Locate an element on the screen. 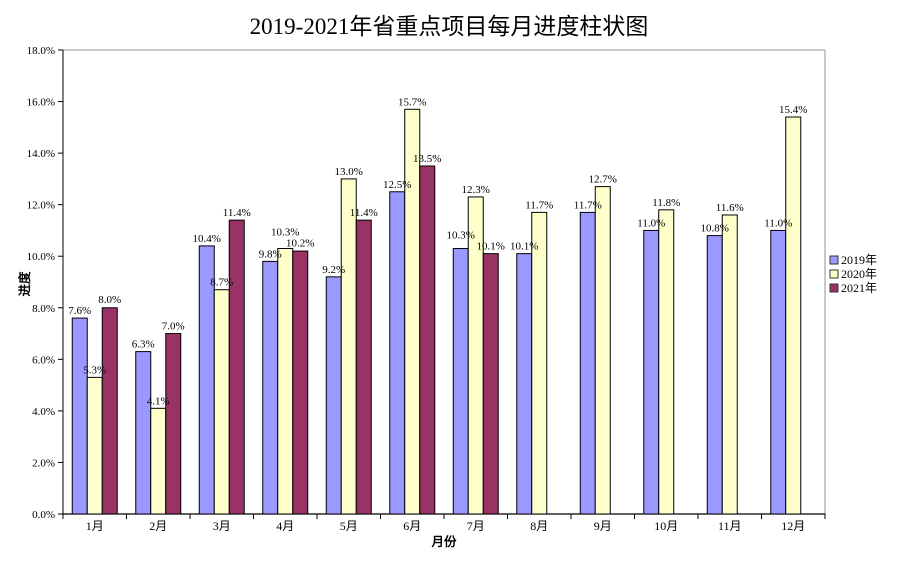 This screenshot has height=578, width=900. bar-2019年-8月 is located at coordinates (524, 384).